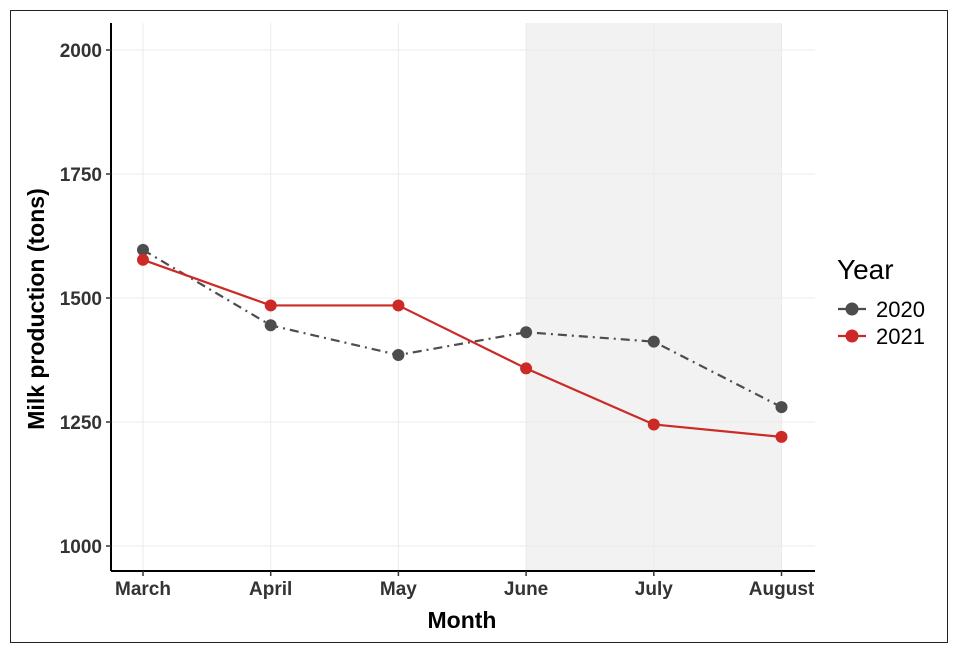 The height and width of the screenshot is (655, 960). Describe the element at coordinates (398, 589) in the screenshot. I see `x-tick-label: May` at that location.